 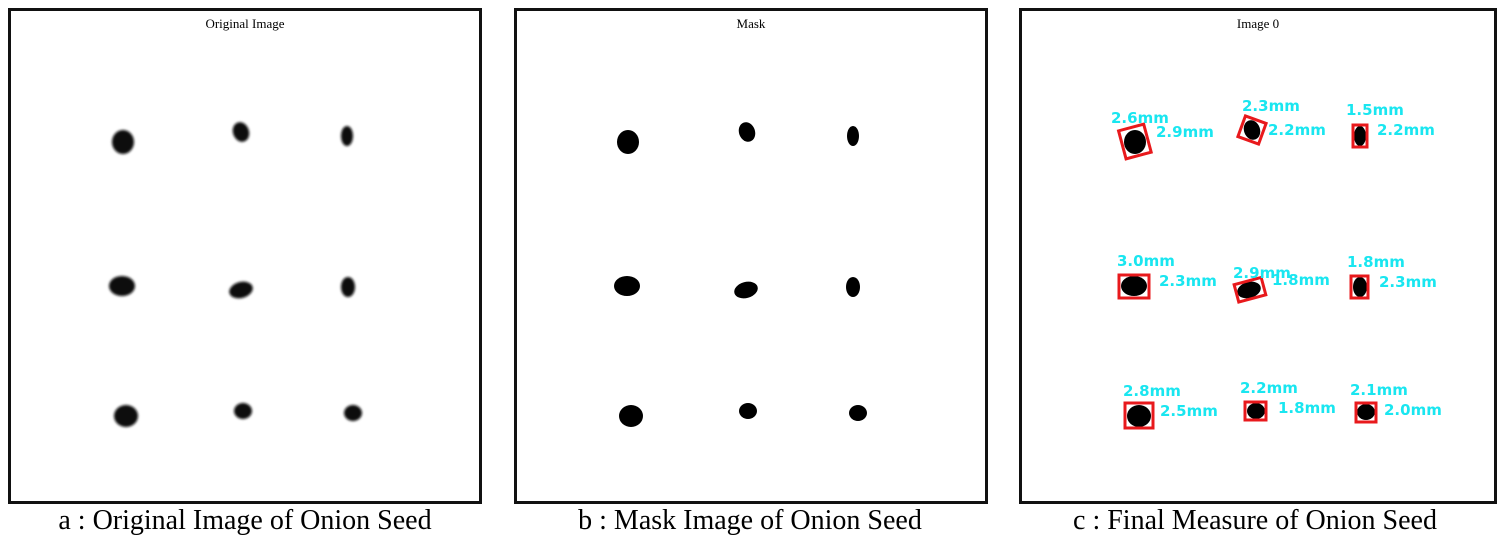 I want to click on measure-width-label: 1.8mm, so click(x=1376, y=262).